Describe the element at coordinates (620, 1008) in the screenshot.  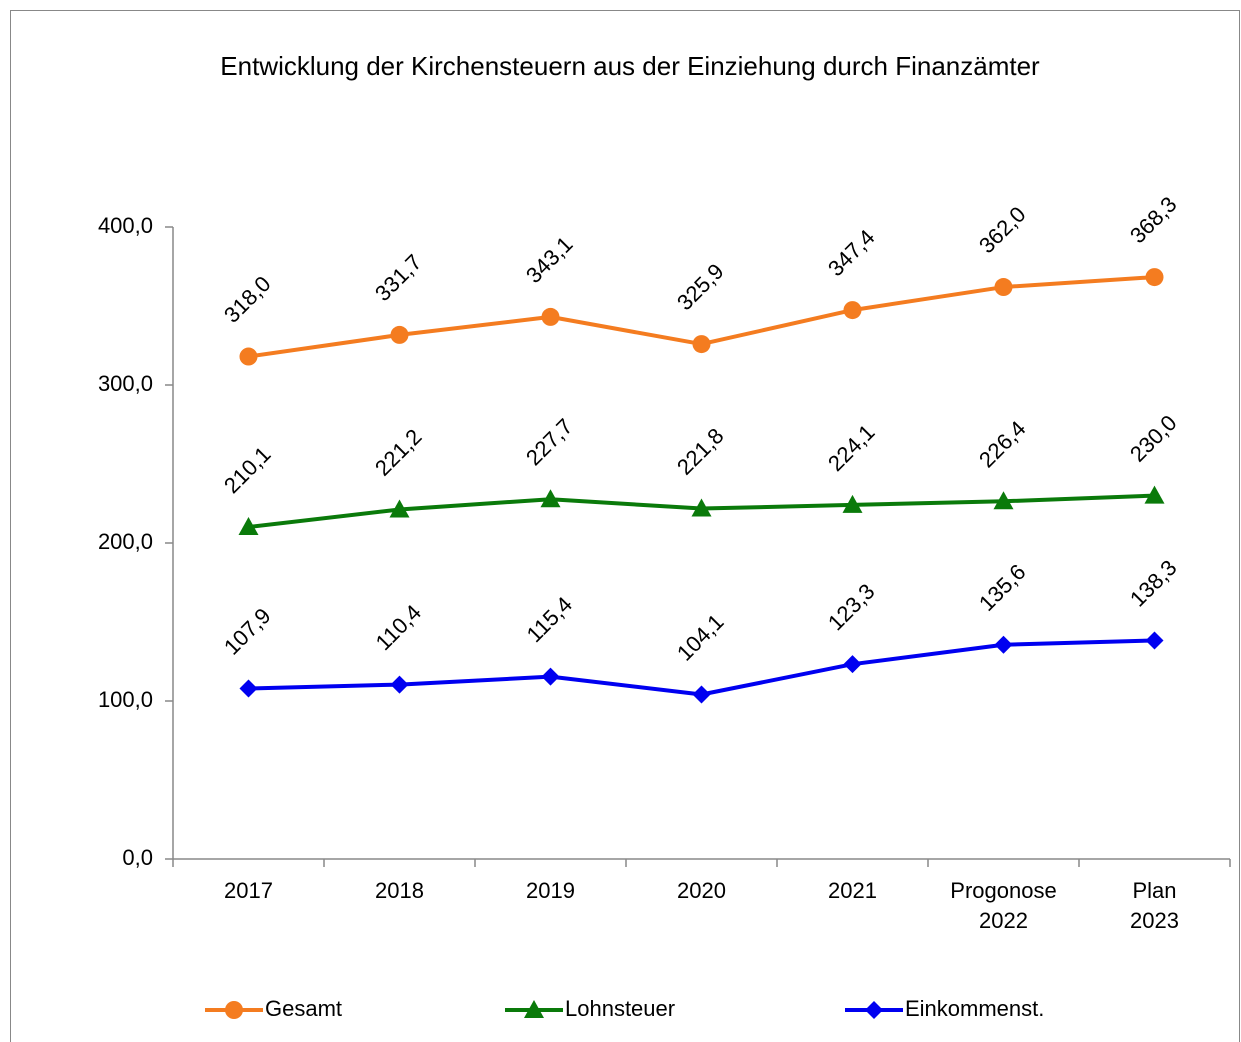
I see `legend-label: Lohnsteuer` at that location.